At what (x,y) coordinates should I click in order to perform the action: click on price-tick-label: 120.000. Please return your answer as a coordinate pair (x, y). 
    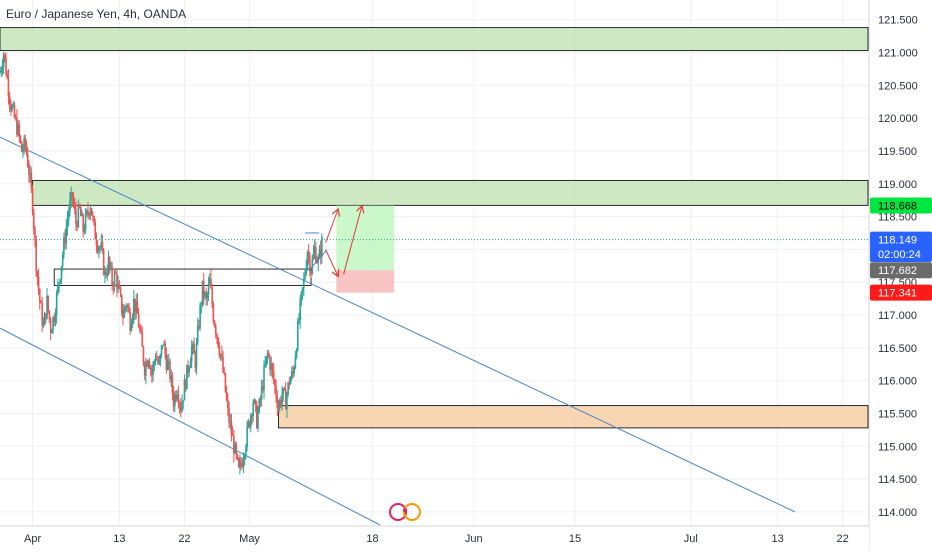
    Looking at the image, I should click on (898, 119).